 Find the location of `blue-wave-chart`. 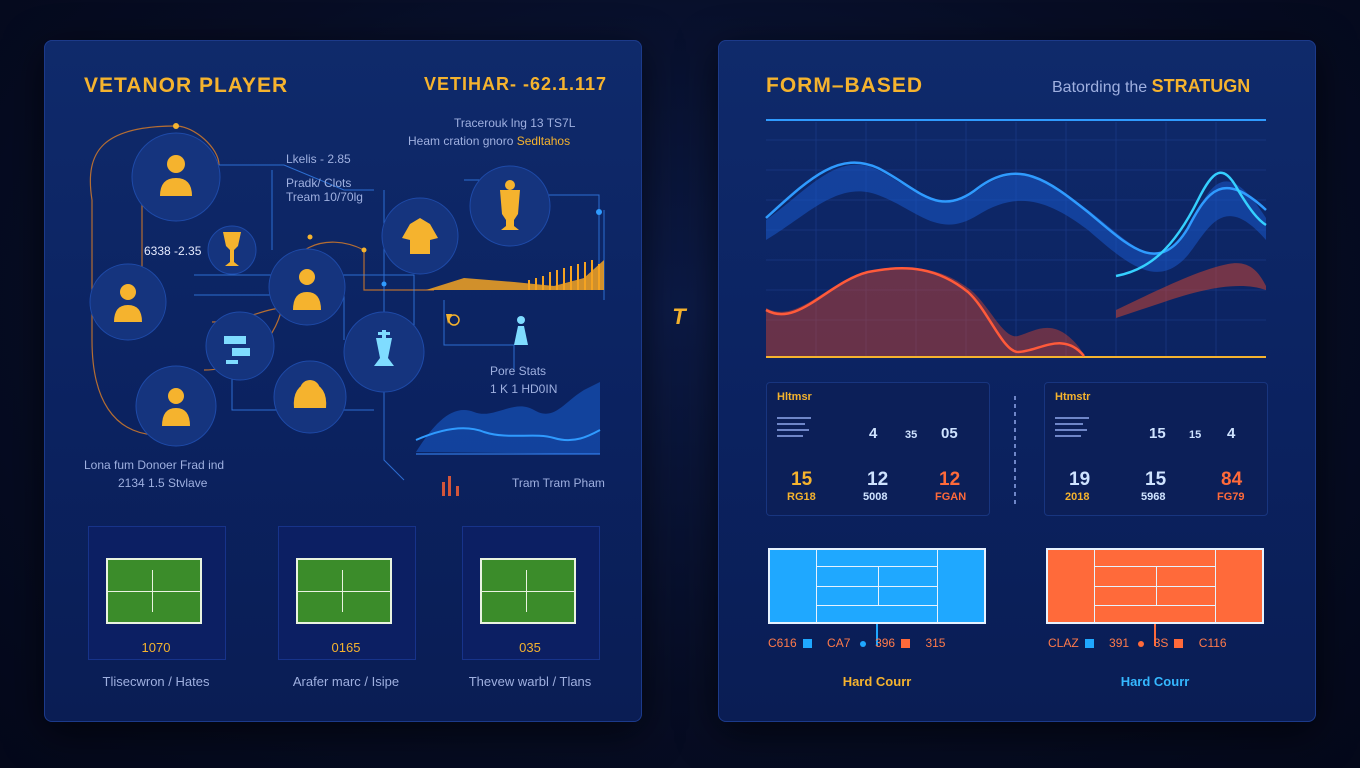

blue-wave-chart is located at coordinates (508, 418).